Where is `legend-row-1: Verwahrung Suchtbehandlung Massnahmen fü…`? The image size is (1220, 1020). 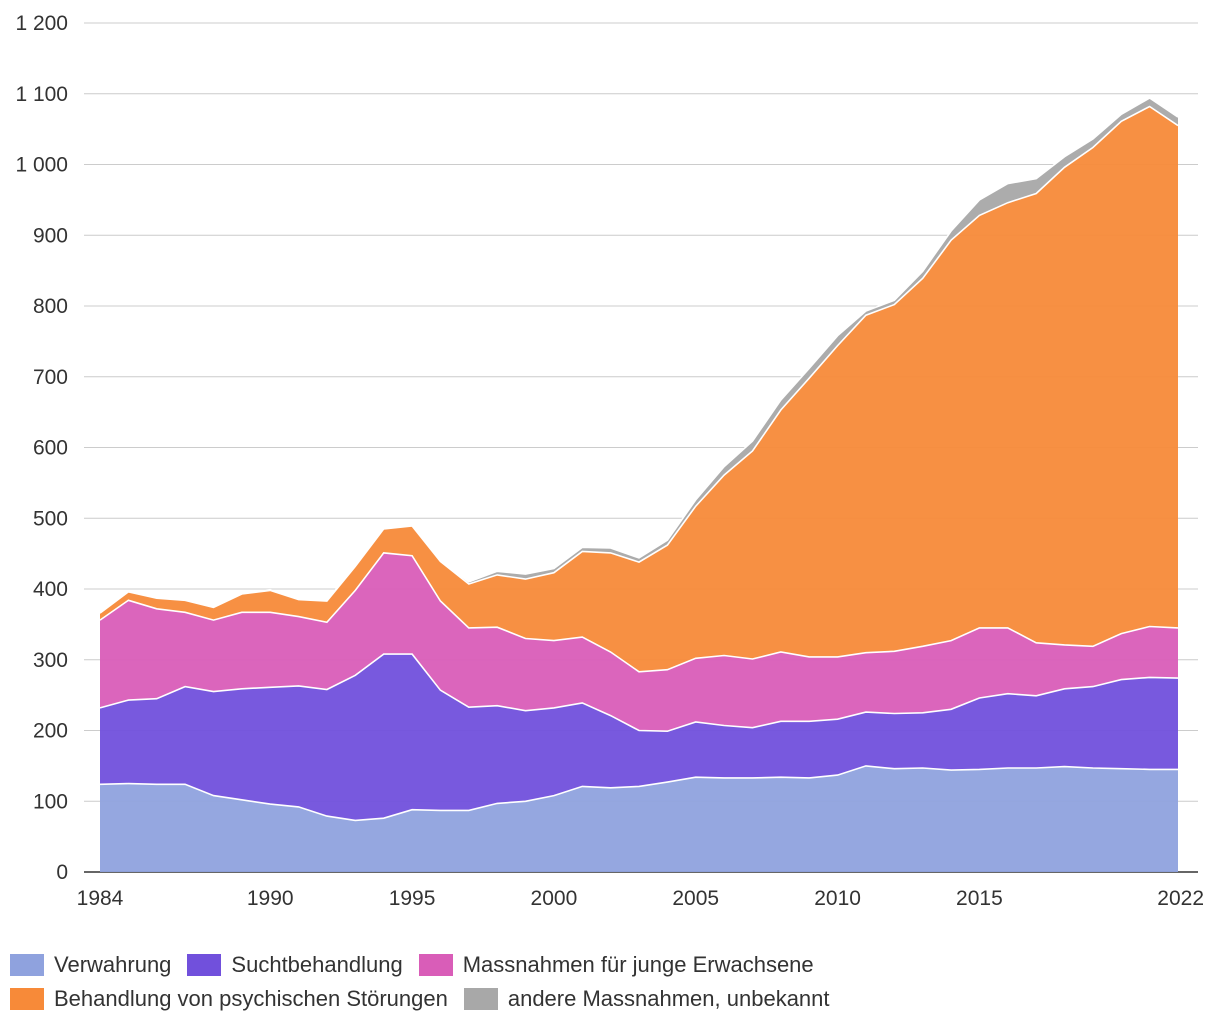
legend-row-1: Verwahrung Suchtbehandlung Massnahmen fü… is located at coordinates (610, 965).